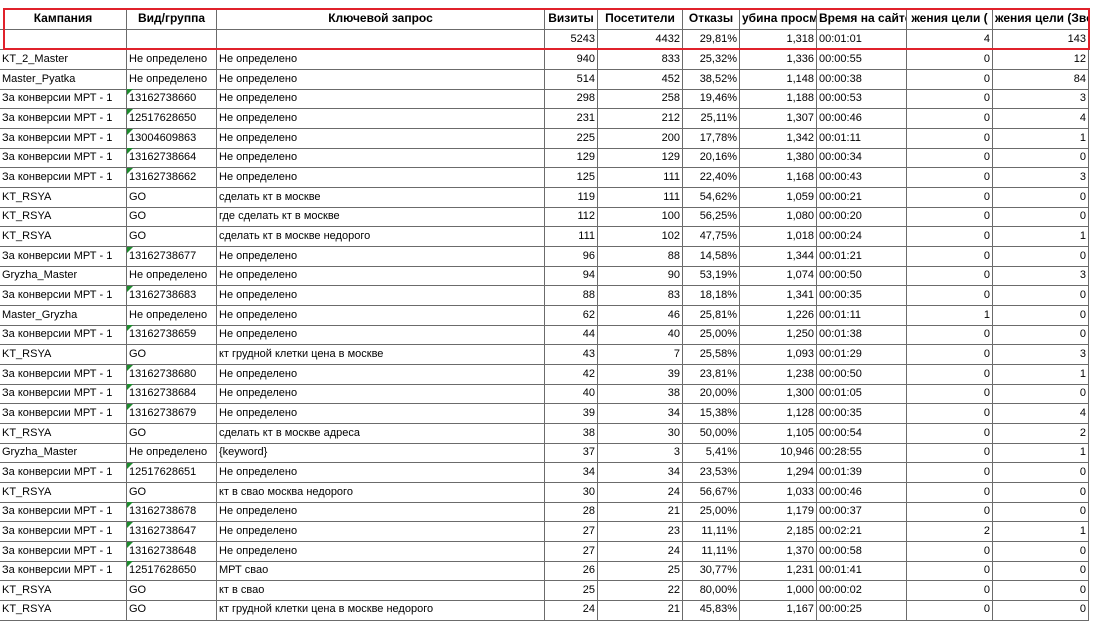 This screenshot has width=1094, height=625. I want to click on cell: 129, so click(640, 158).